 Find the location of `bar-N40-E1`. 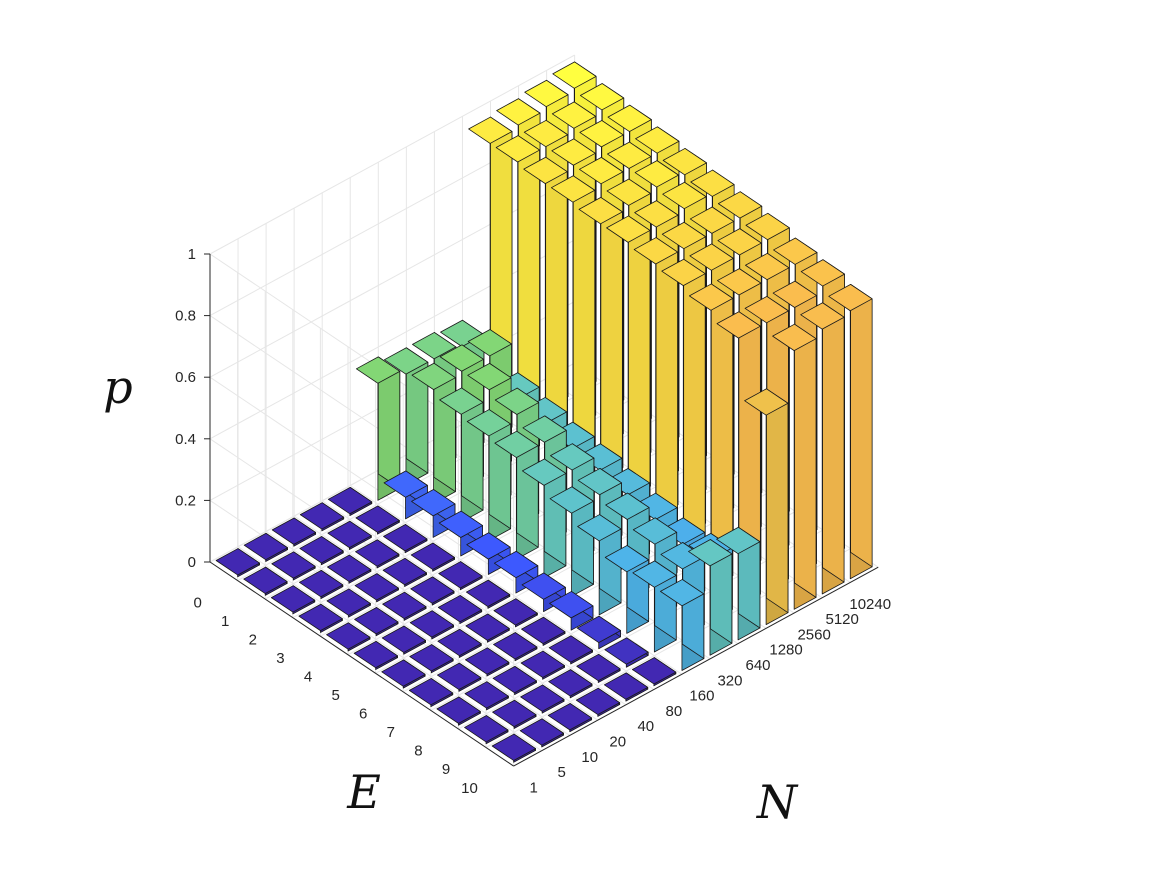

bar-N40-E1 is located at coordinates (377, 520).